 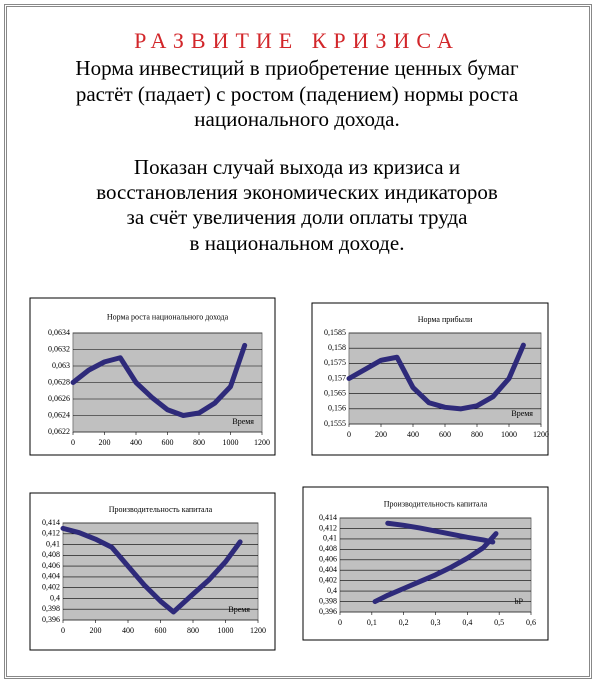 I want to click on x-tick-label: 0,3, so click(x=436, y=622).